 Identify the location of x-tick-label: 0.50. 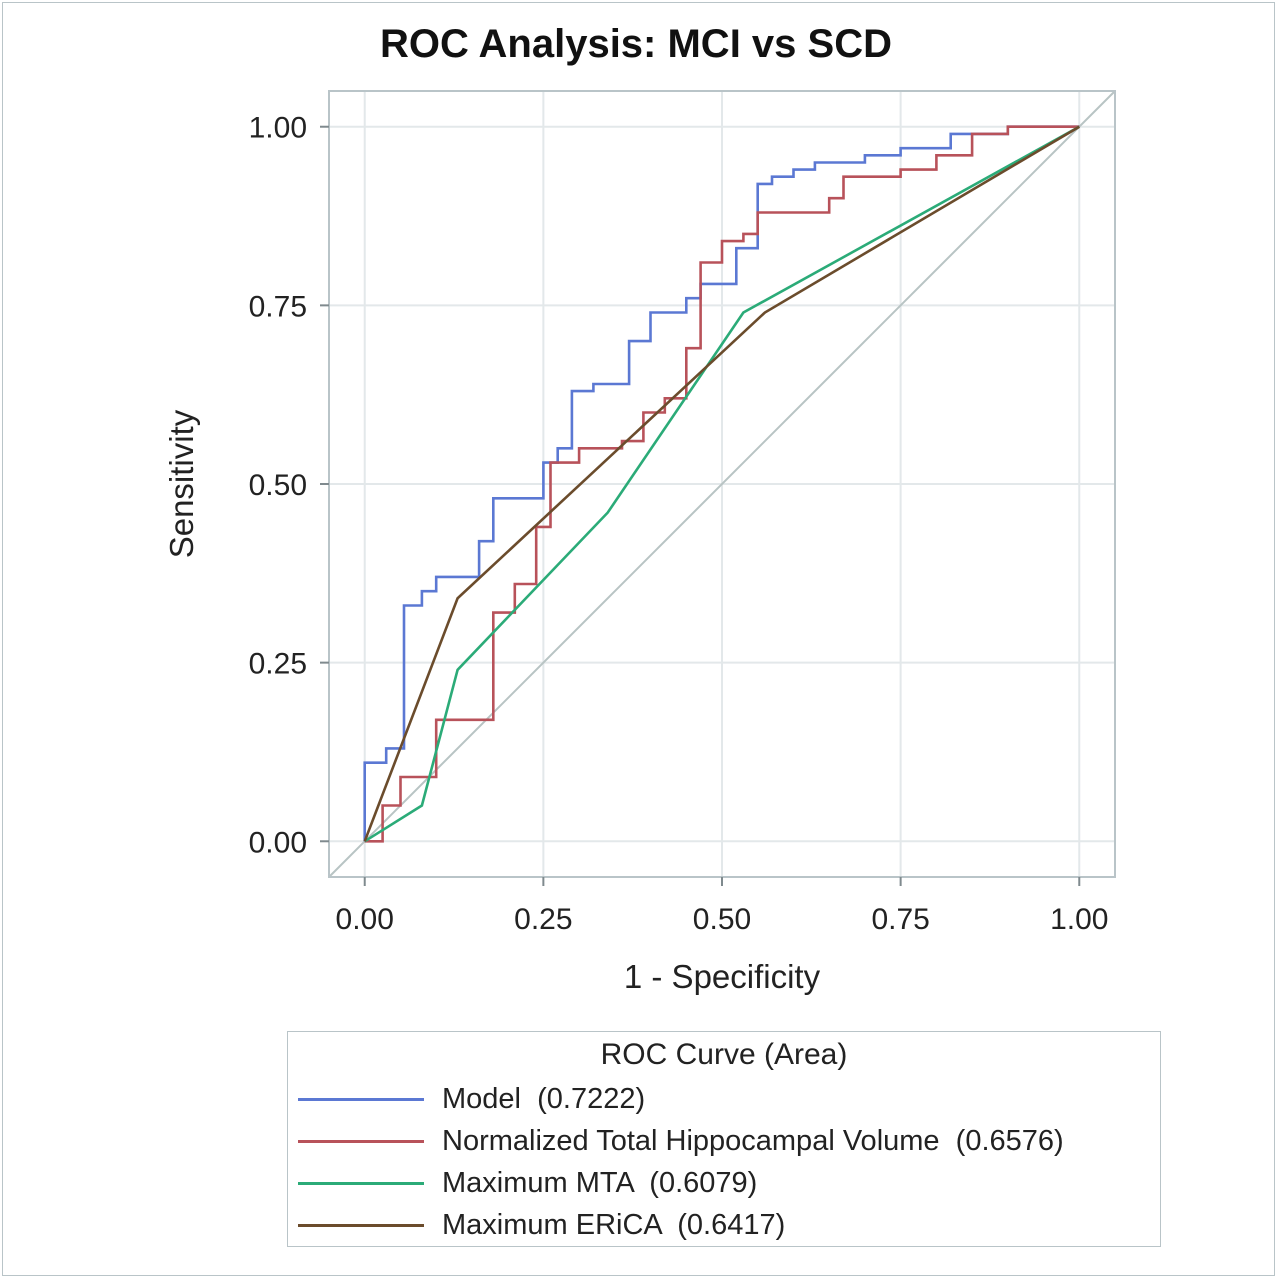
(722, 919).